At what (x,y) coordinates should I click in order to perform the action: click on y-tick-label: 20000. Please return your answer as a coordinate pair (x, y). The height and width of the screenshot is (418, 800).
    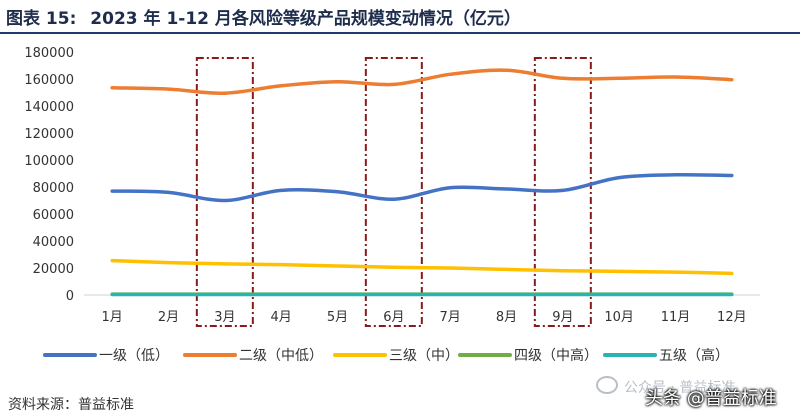
    Looking at the image, I should click on (53, 269).